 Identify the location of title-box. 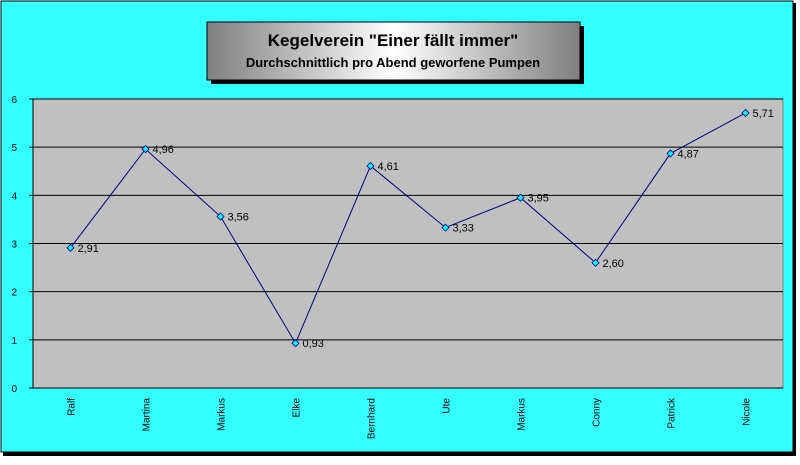
(393, 51).